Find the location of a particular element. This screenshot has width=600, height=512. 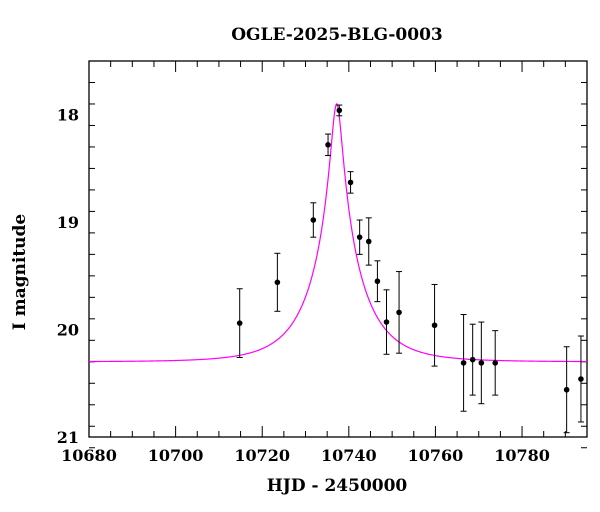

x-axis-tick-labels: 10680 10700 10720 10740 10760 10780 is located at coordinates (305, 455).